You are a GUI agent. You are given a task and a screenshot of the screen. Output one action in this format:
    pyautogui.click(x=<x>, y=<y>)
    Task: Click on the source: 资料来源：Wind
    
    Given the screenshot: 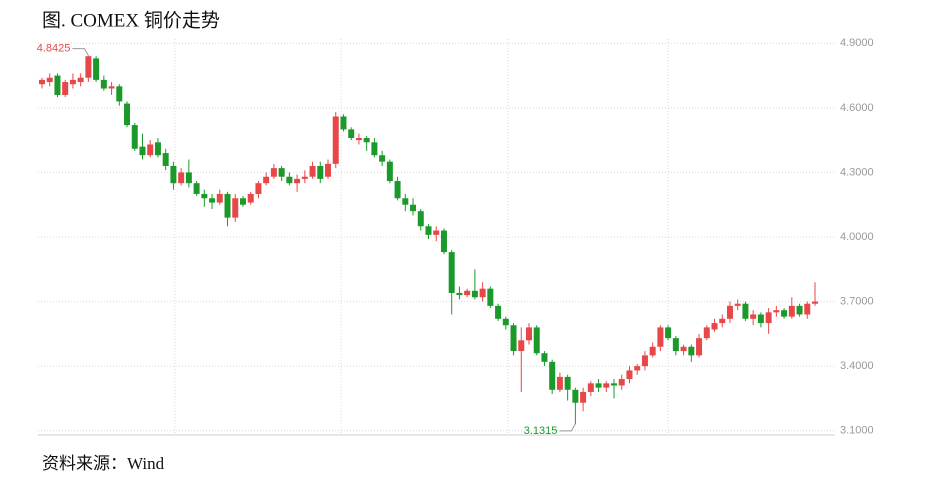 What is the action you would take?
    pyautogui.click(x=103, y=463)
    